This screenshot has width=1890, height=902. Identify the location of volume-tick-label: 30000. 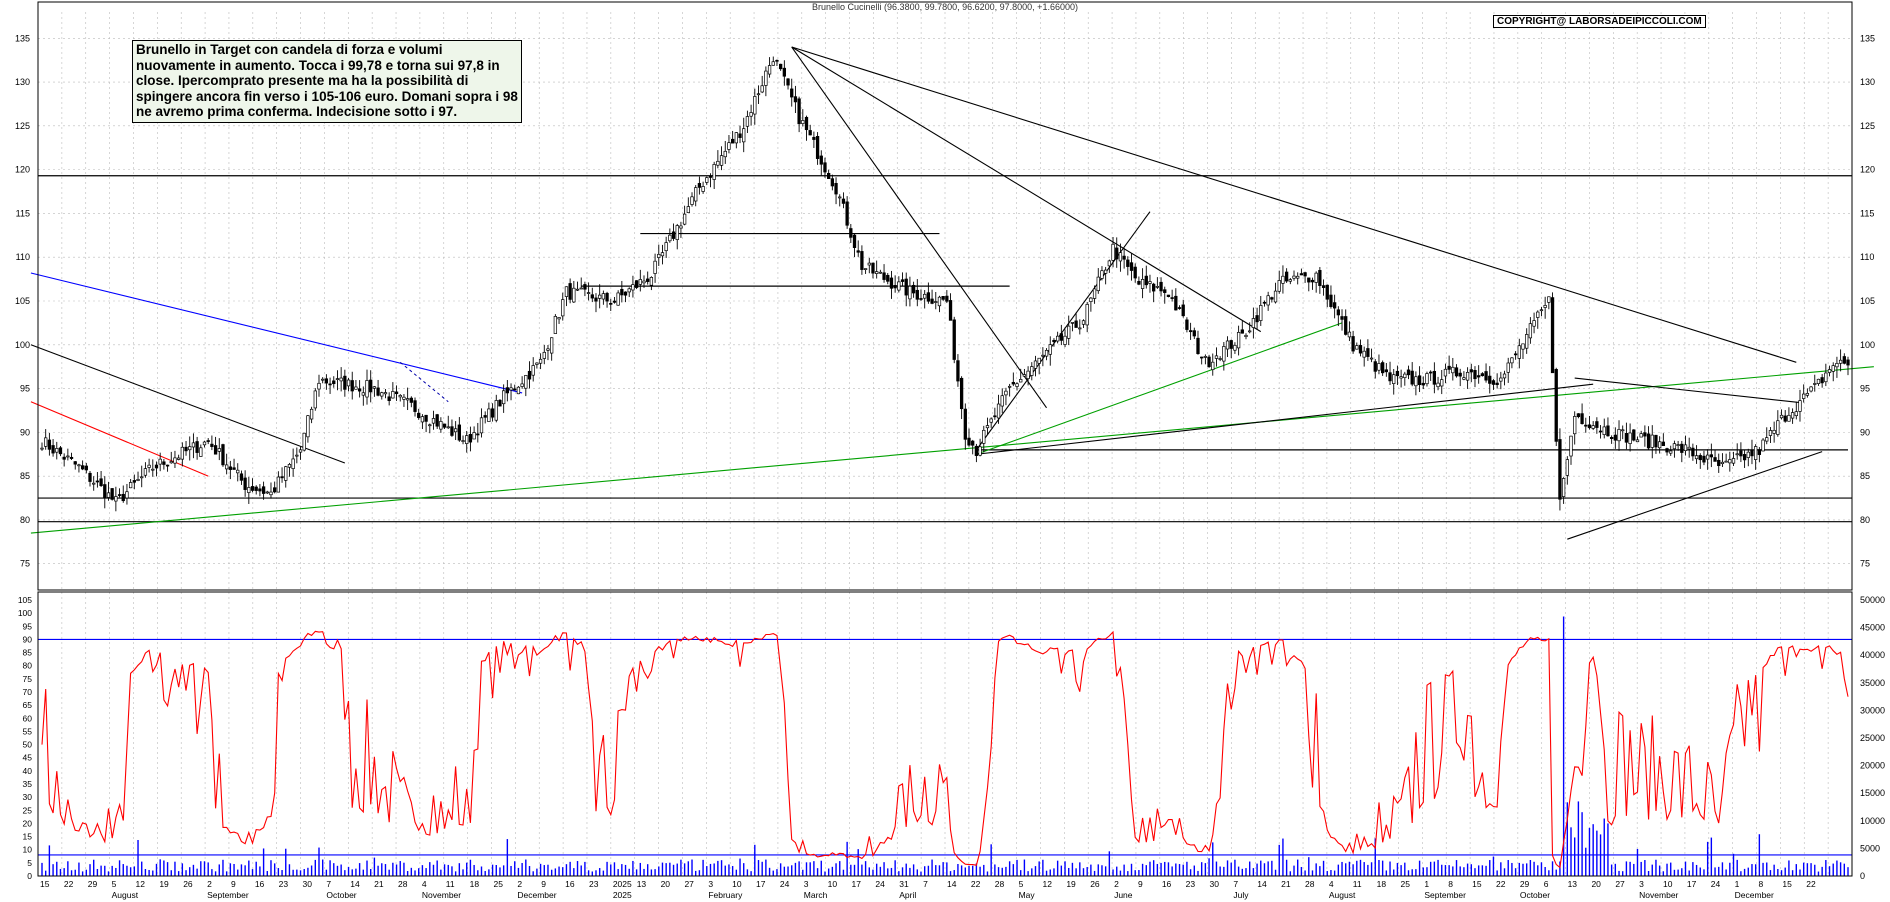
(1872, 710).